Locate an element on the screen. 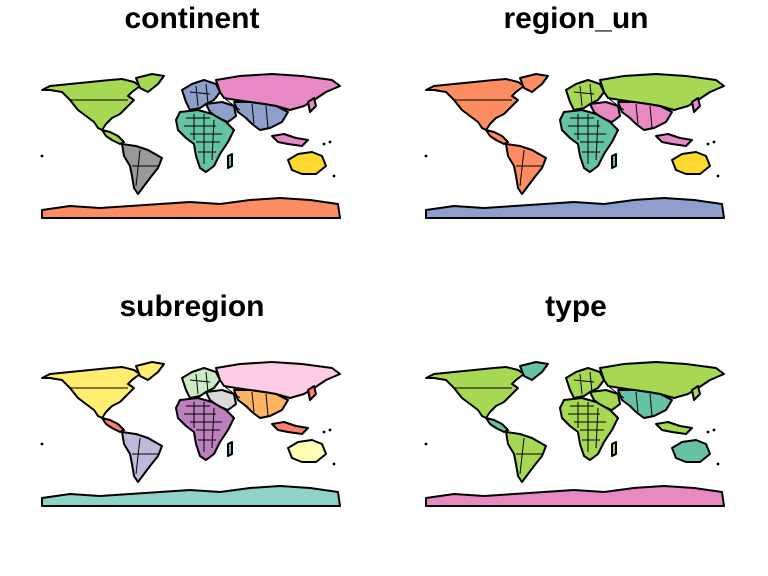  panel-title: continent is located at coordinates (192, 18).